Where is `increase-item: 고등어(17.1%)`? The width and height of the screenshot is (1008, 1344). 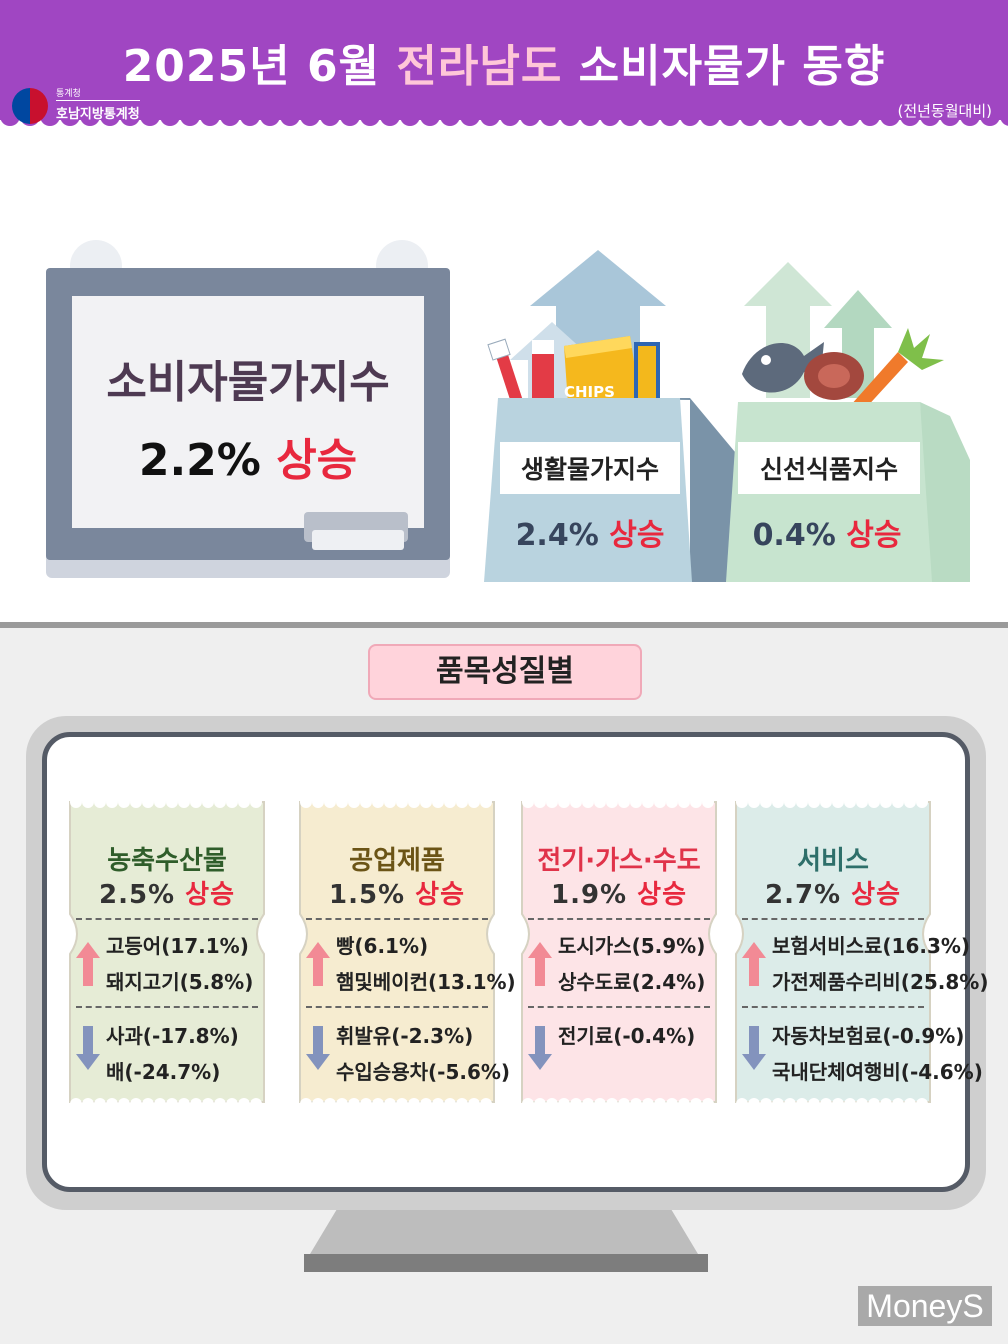 increase-item: 고등어(17.1%) is located at coordinates (177, 946).